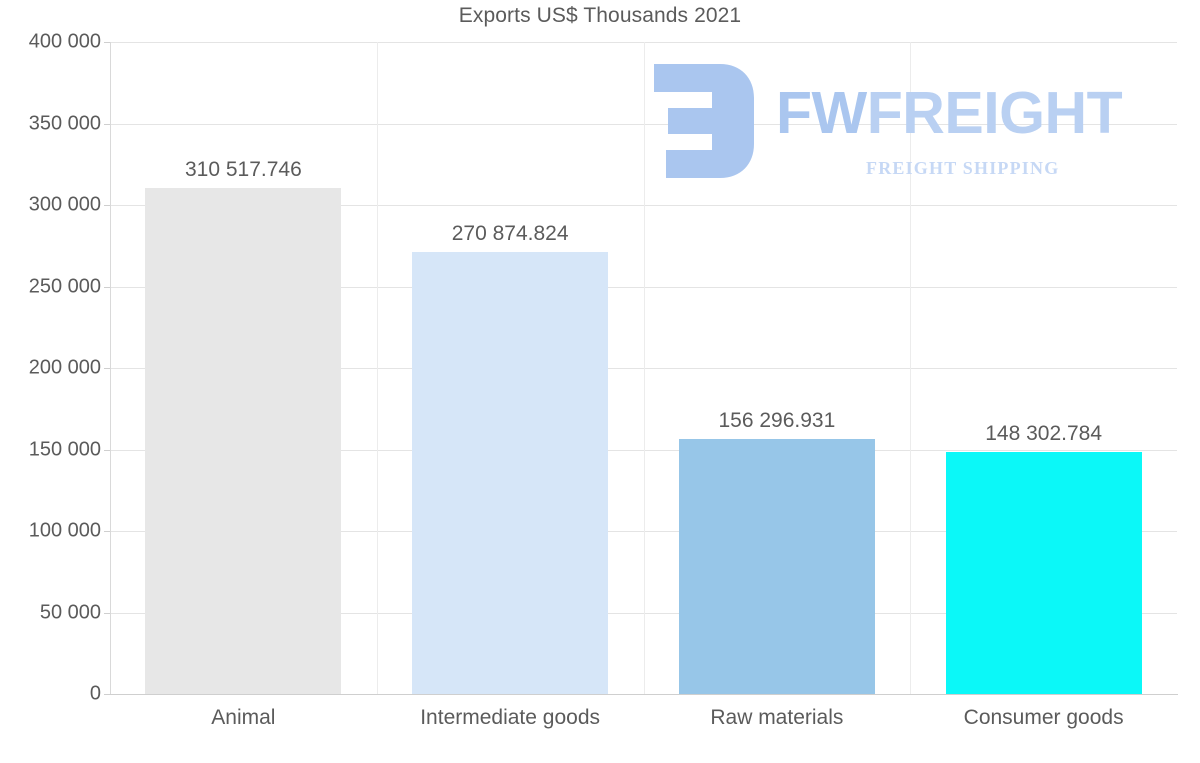 The image size is (1200, 763). Describe the element at coordinates (64, 123) in the screenshot. I see `y-axis-tick-label: 350 000` at that location.